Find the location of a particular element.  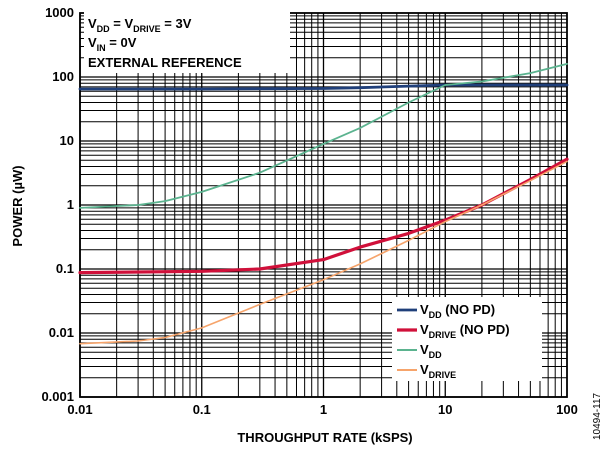

annotation-background is located at coordinates (187, 42).